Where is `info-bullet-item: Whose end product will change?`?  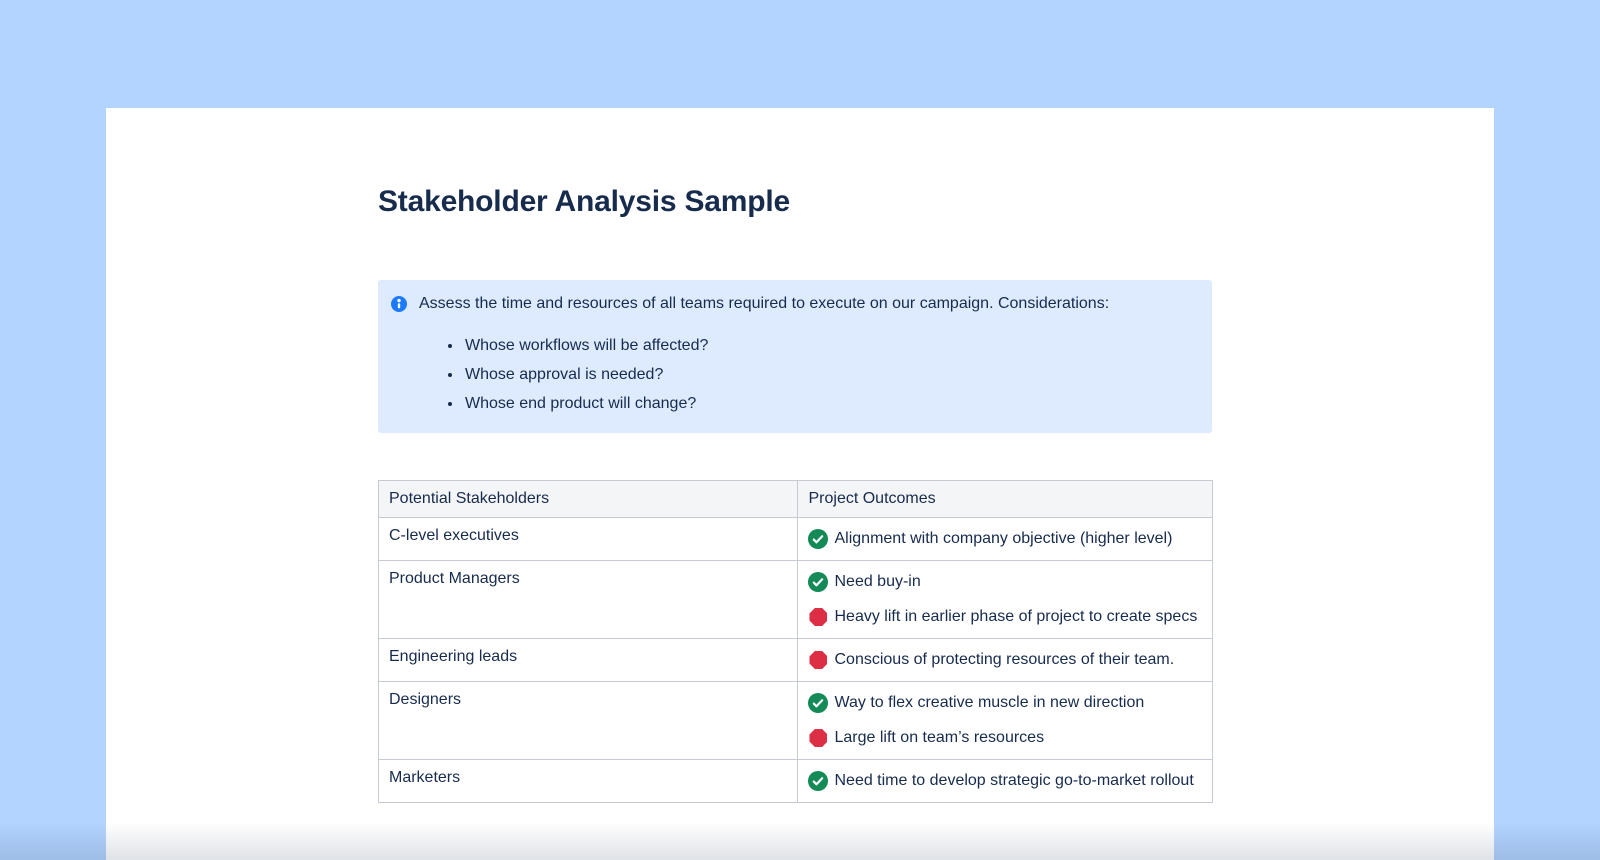 info-bullet-item: Whose end product will change? is located at coordinates (829, 403).